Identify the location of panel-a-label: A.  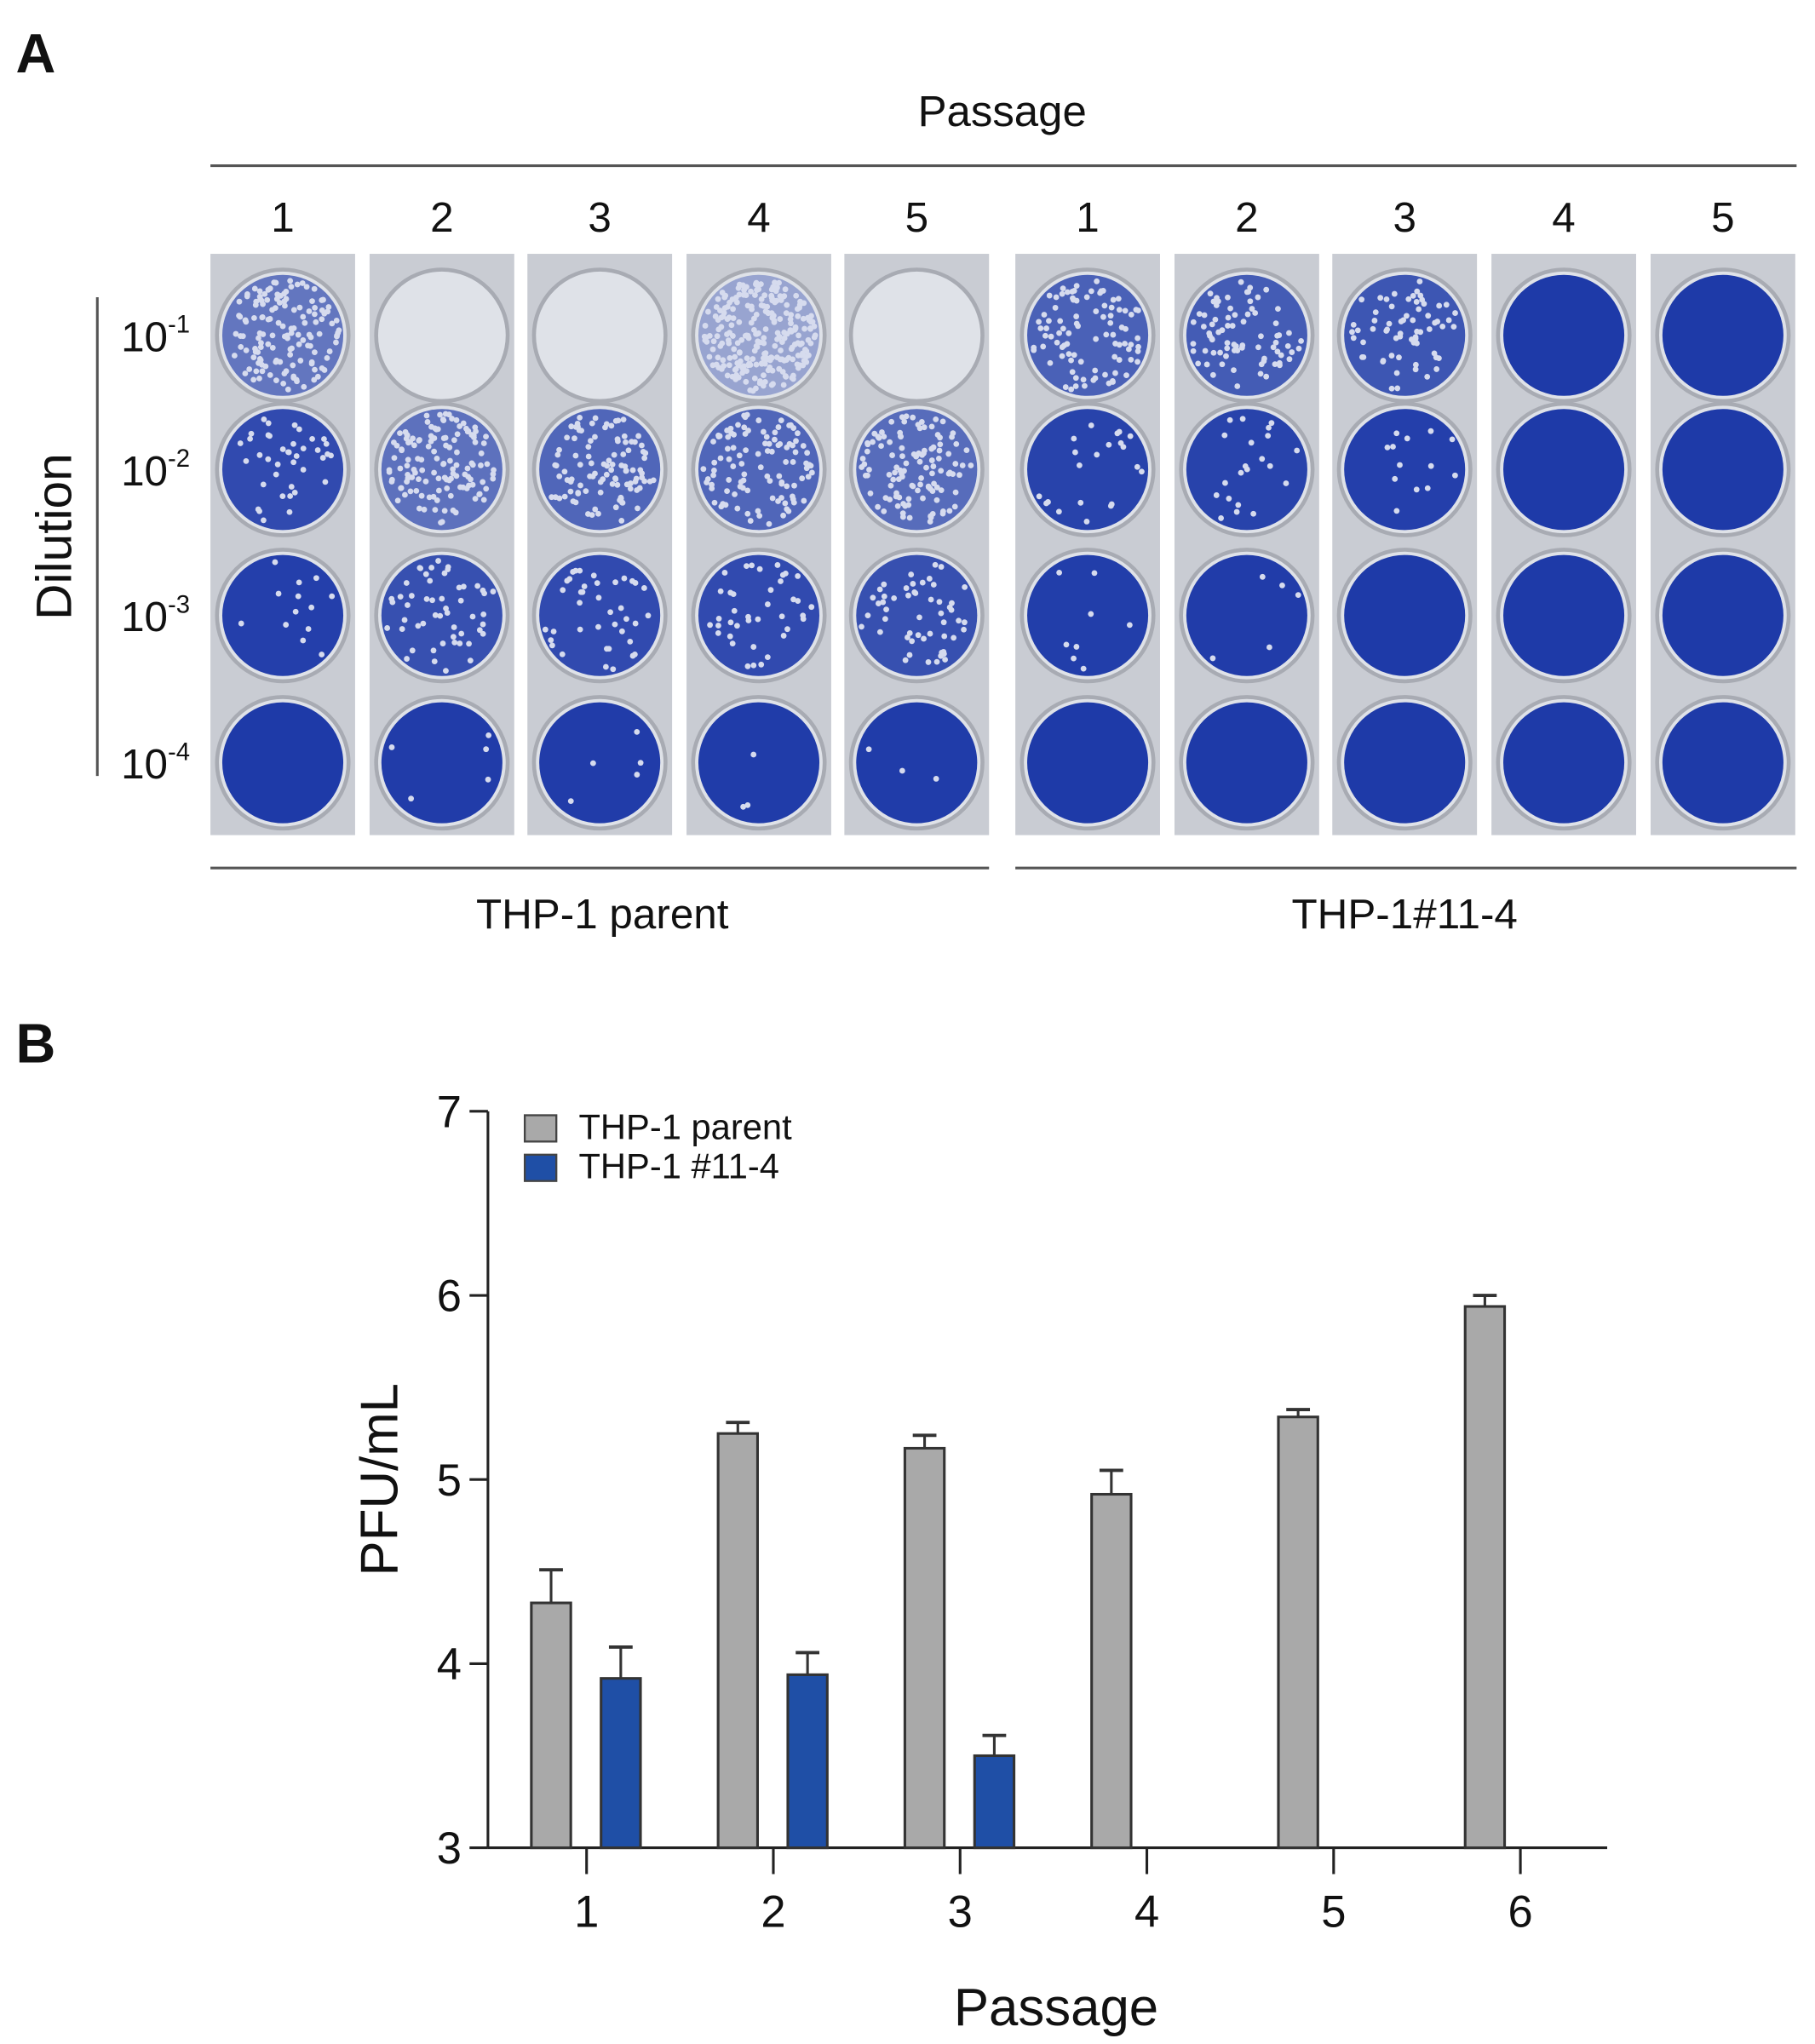
(36, 53).